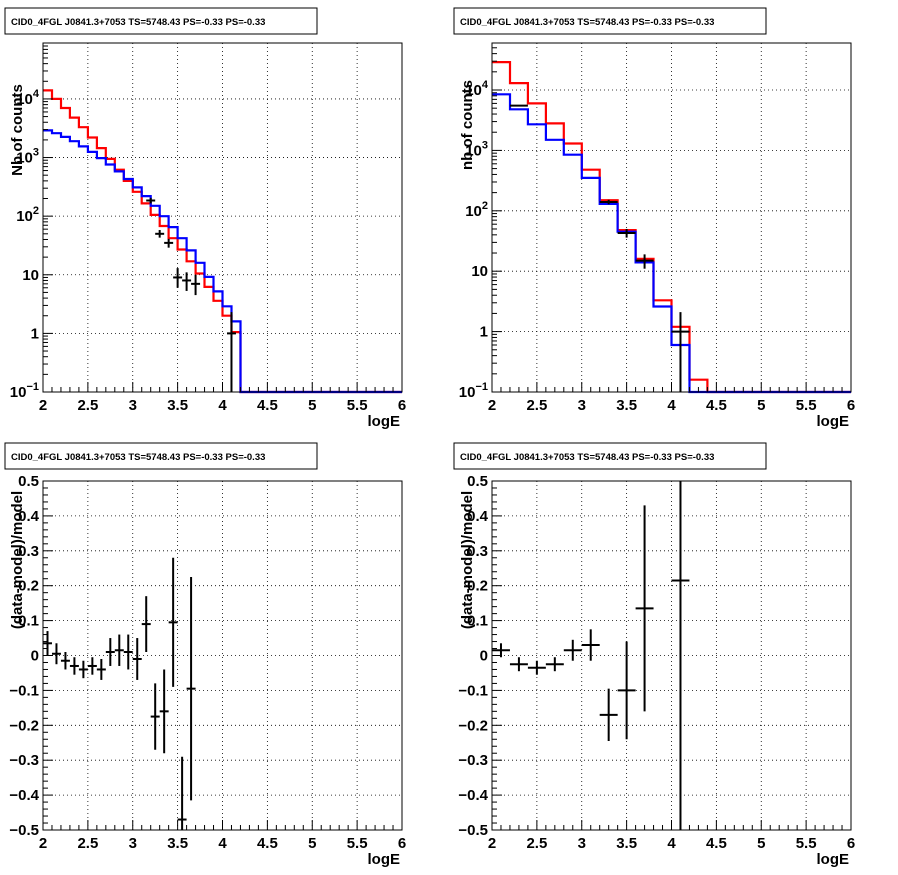 This screenshot has width=898, height=875. What do you see at coordinates (467, 125) in the screenshot?
I see `y-axis-label: nb of counts` at bounding box center [467, 125].